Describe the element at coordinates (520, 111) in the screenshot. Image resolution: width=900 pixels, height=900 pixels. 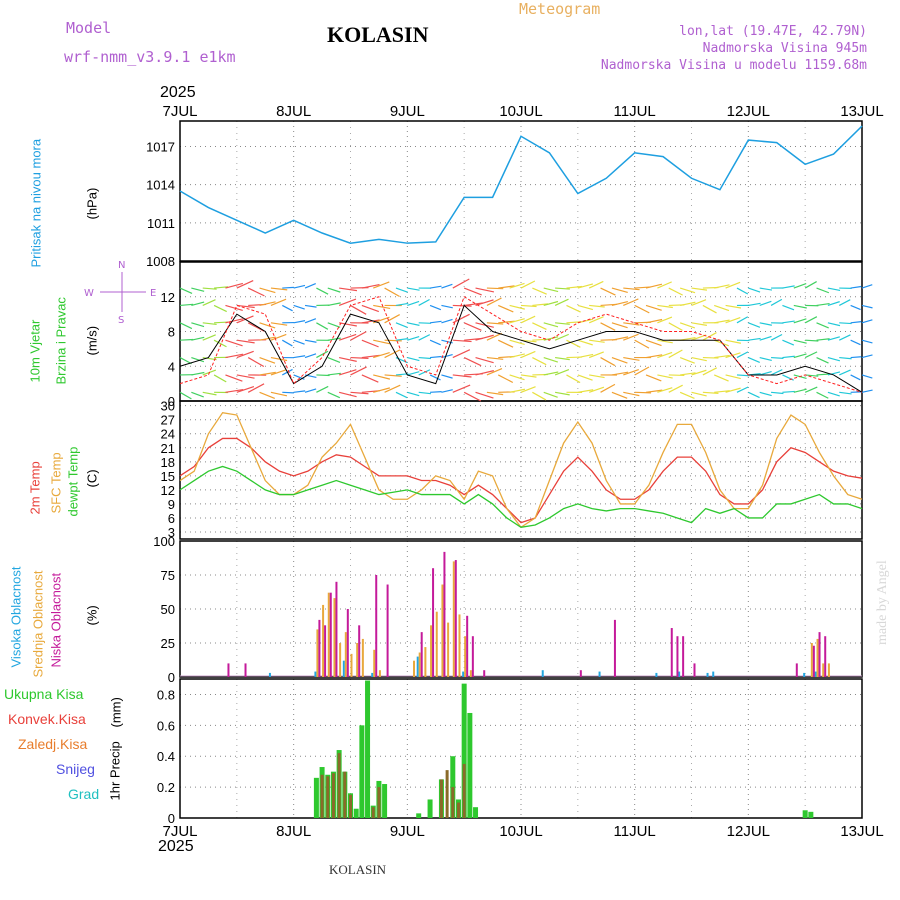
I see `x-tick-label-top: 10JUL` at that location.